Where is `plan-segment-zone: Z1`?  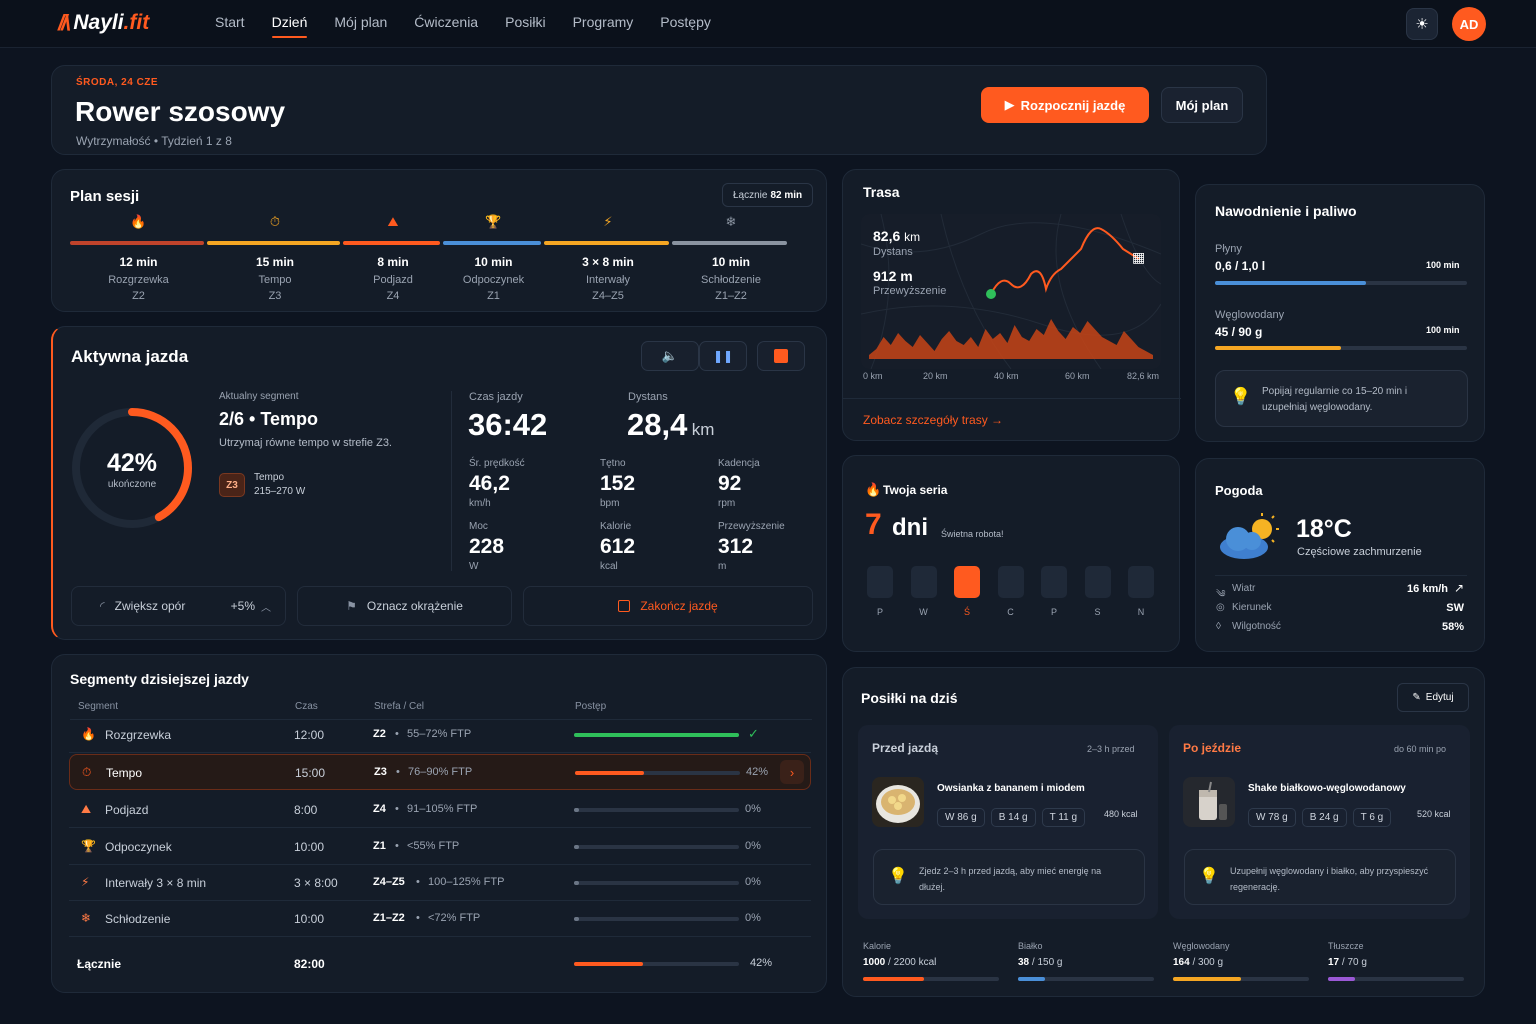 plan-segment-zone: Z1 is located at coordinates (493, 296).